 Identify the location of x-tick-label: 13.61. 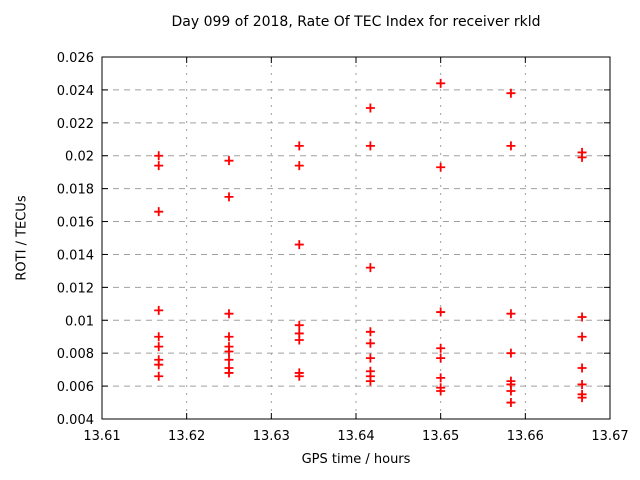
(101, 436).